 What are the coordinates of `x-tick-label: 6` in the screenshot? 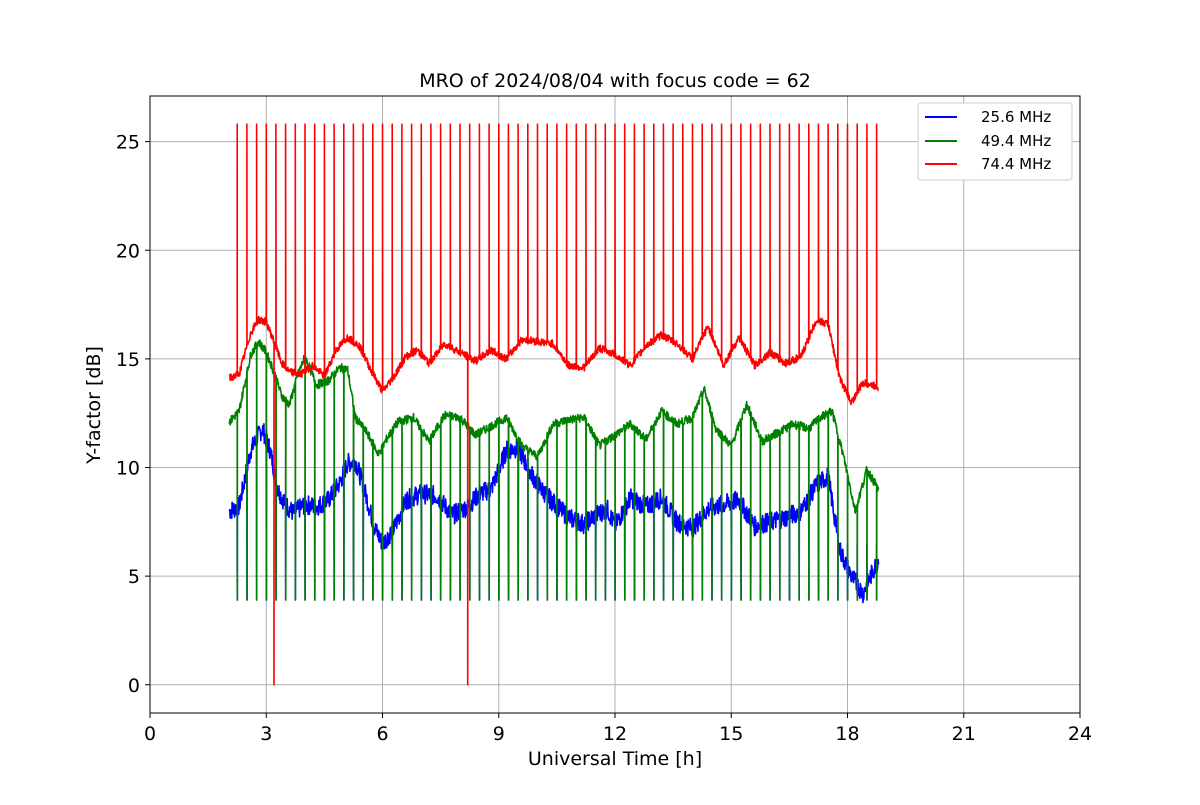 It's located at (382, 734).